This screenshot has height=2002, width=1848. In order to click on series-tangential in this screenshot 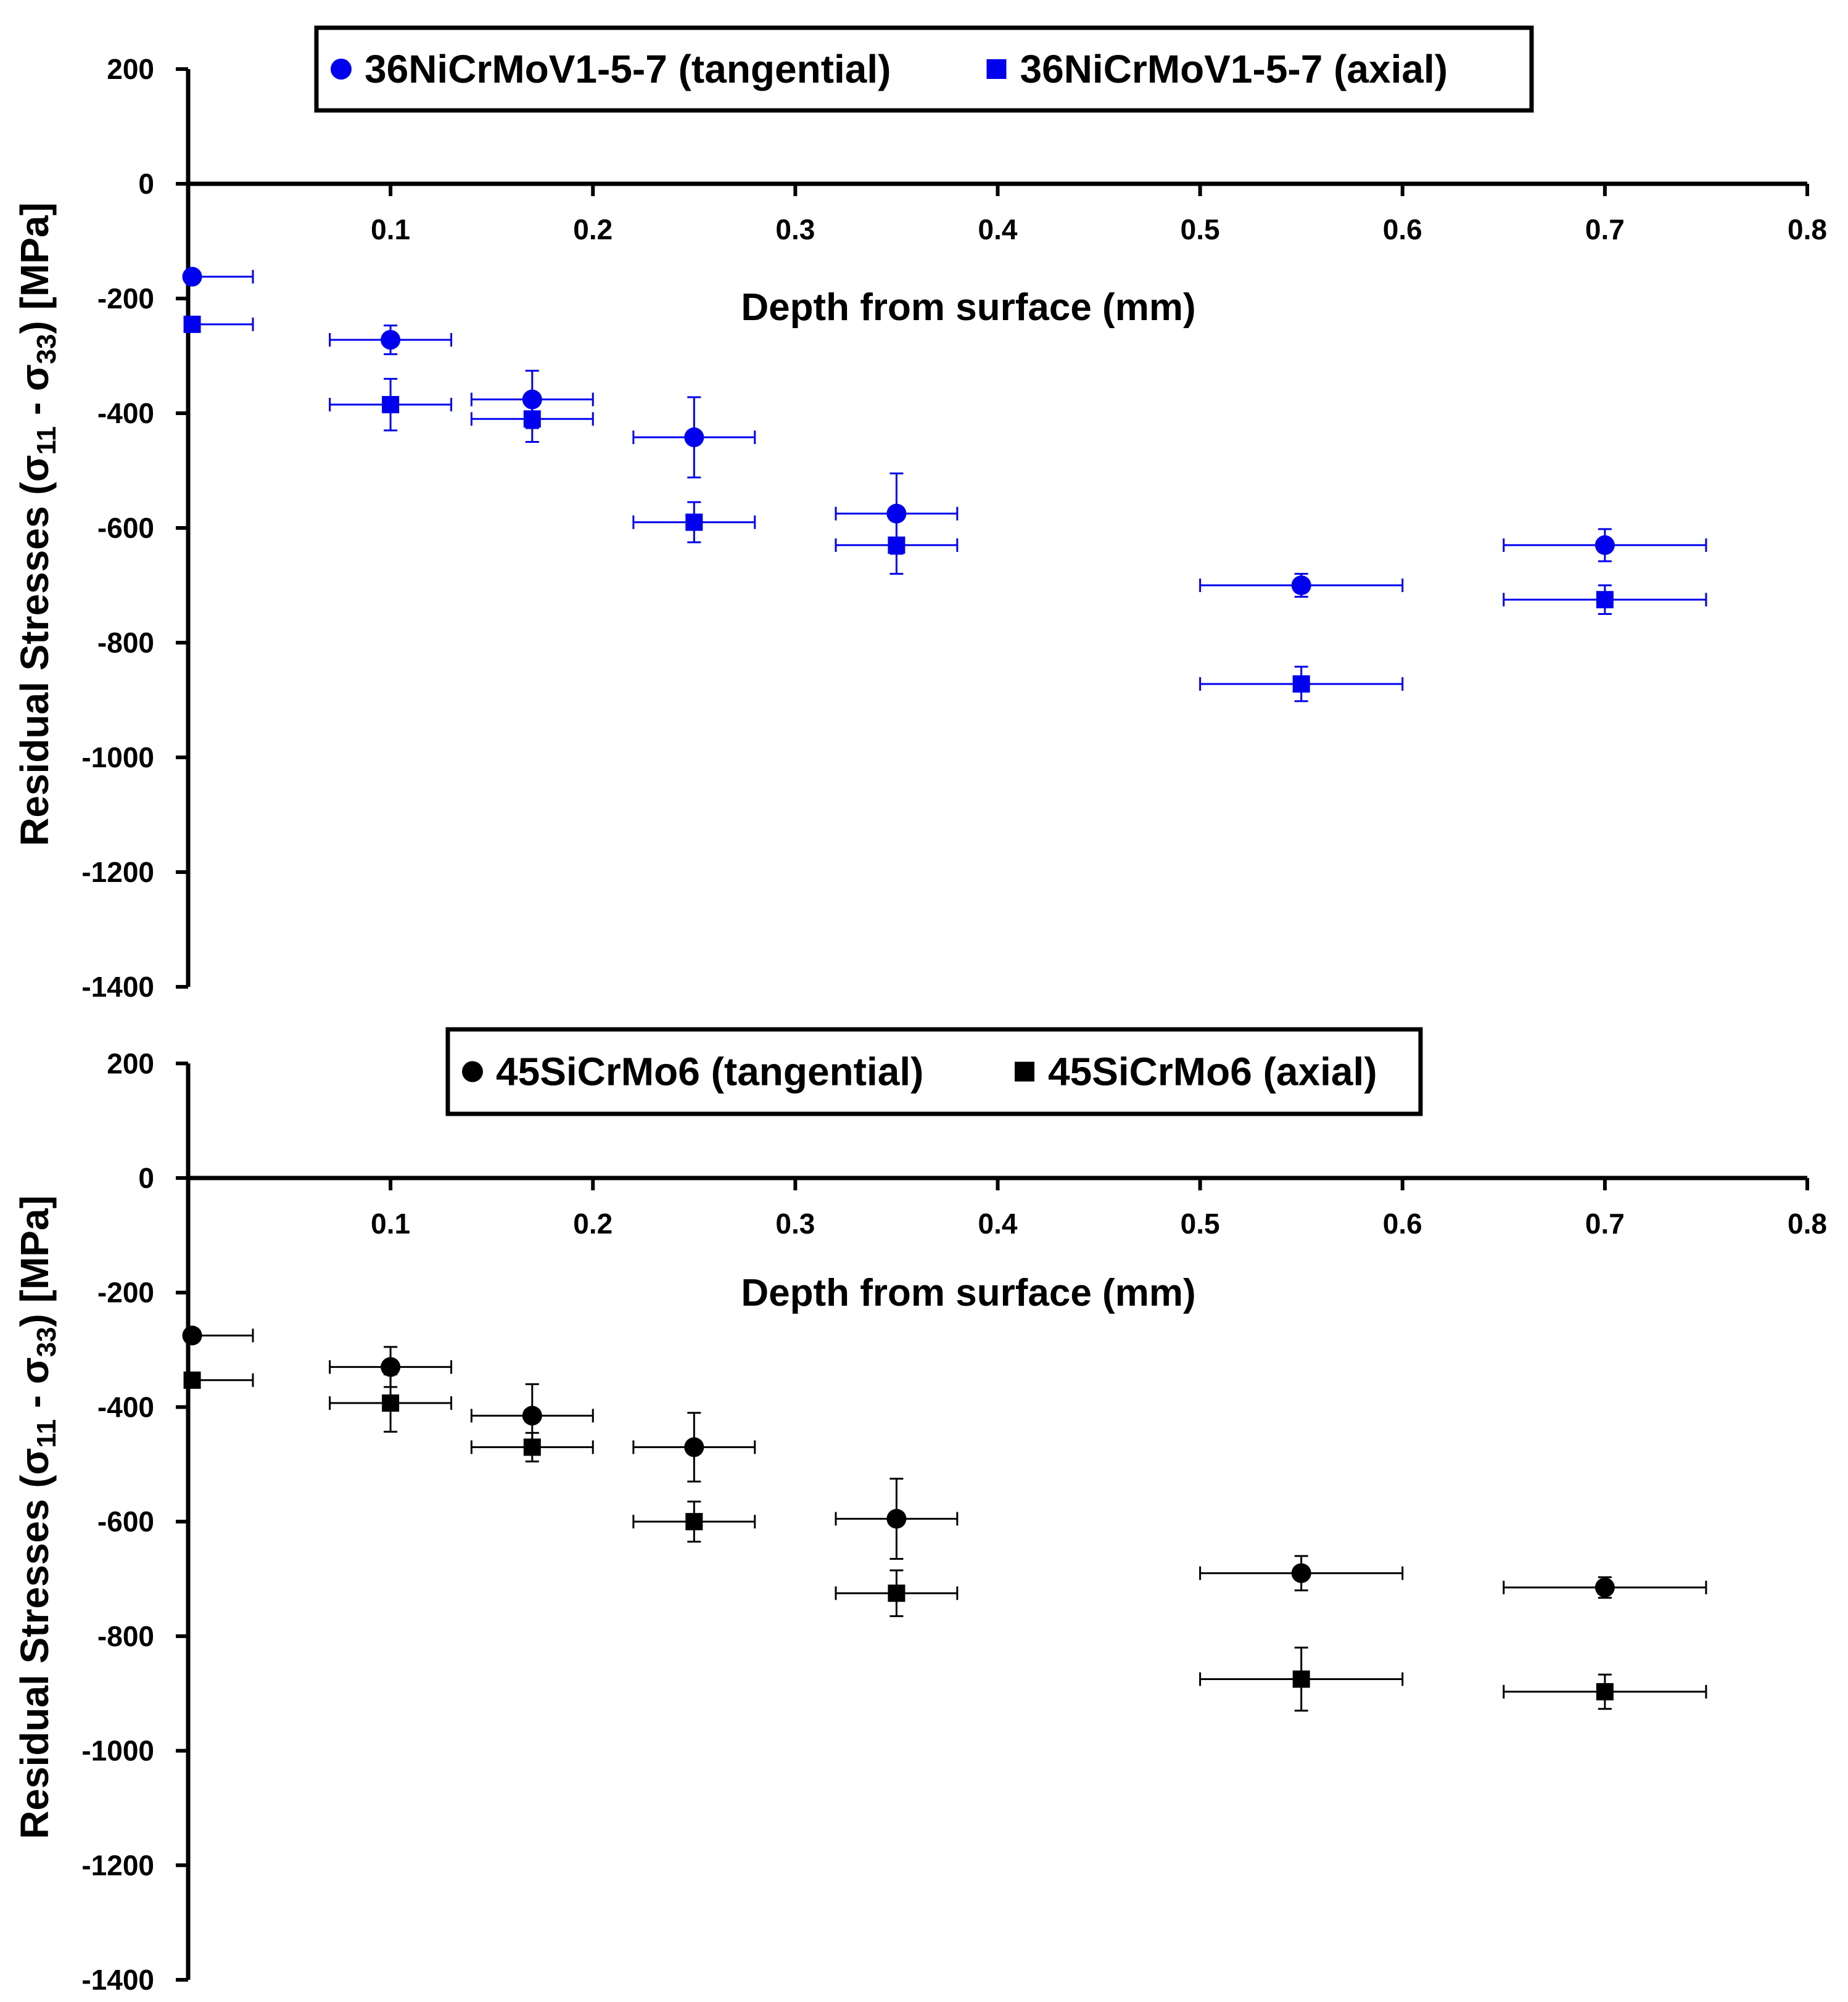, I will do `click(944, 1462)`.